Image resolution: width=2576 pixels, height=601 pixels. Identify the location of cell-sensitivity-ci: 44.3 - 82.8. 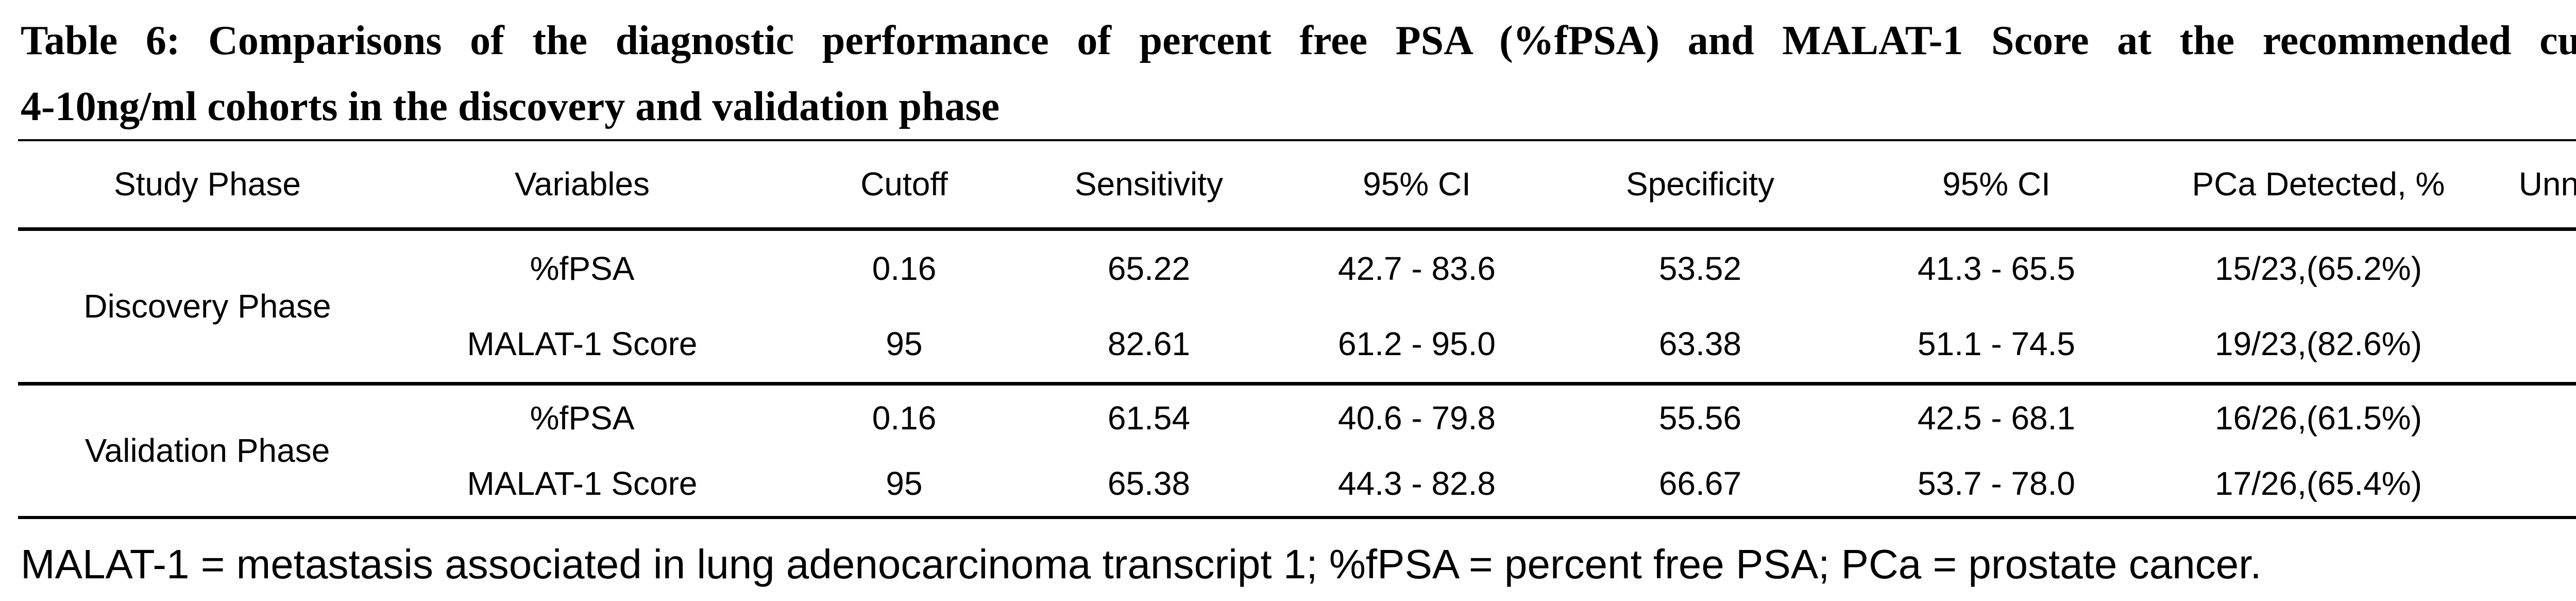
(1417, 483).